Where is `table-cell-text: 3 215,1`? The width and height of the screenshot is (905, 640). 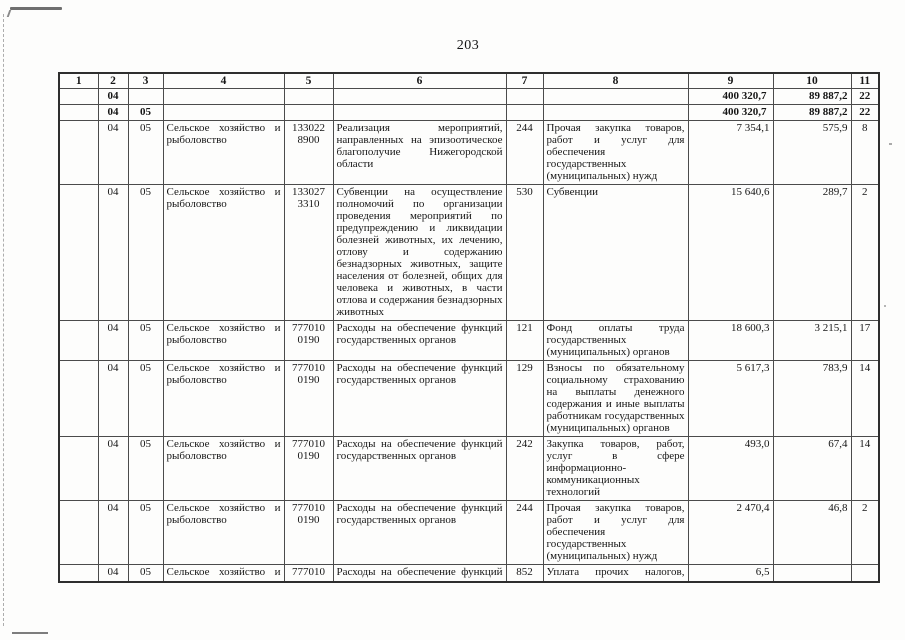 table-cell-text: 3 215,1 is located at coordinates (831, 328).